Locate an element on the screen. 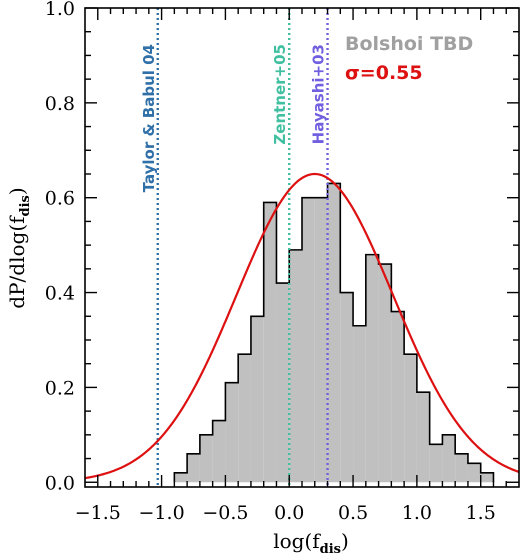 Image resolution: width=520 pixels, height=555 pixels. reference-line-label: Zentner+05 is located at coordinates (280, 94).